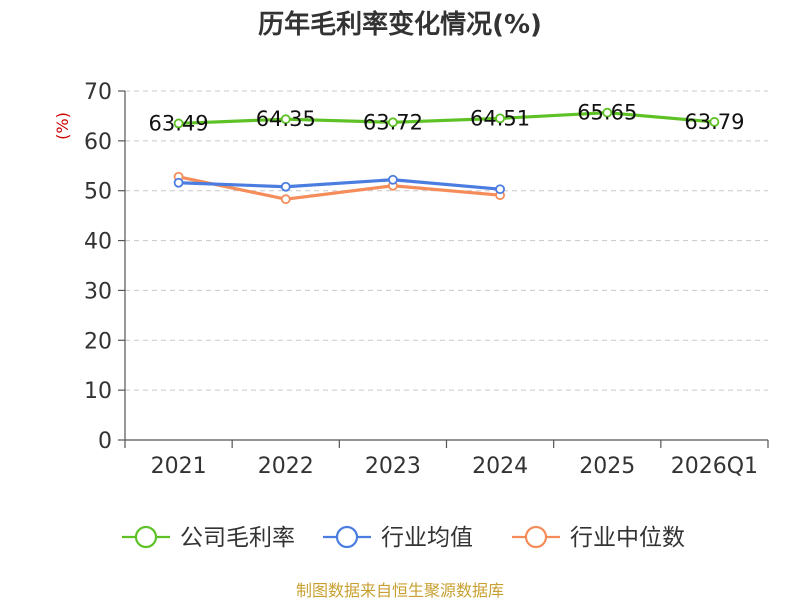 This screenshot has width=800, height=600. I want to click on data-label-2026Q1: 63.79, so click(714, 122).